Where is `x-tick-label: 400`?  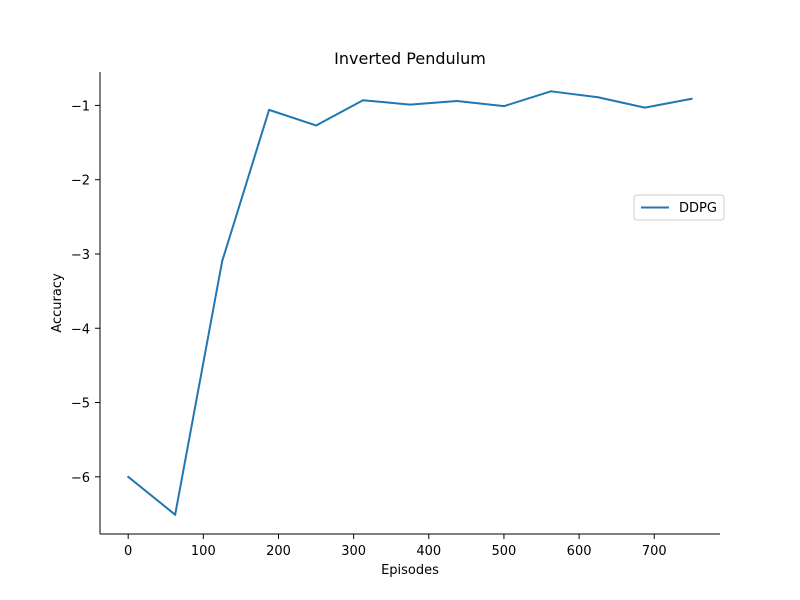 x-tick-label: 400 is located at coordinates (428, 551).